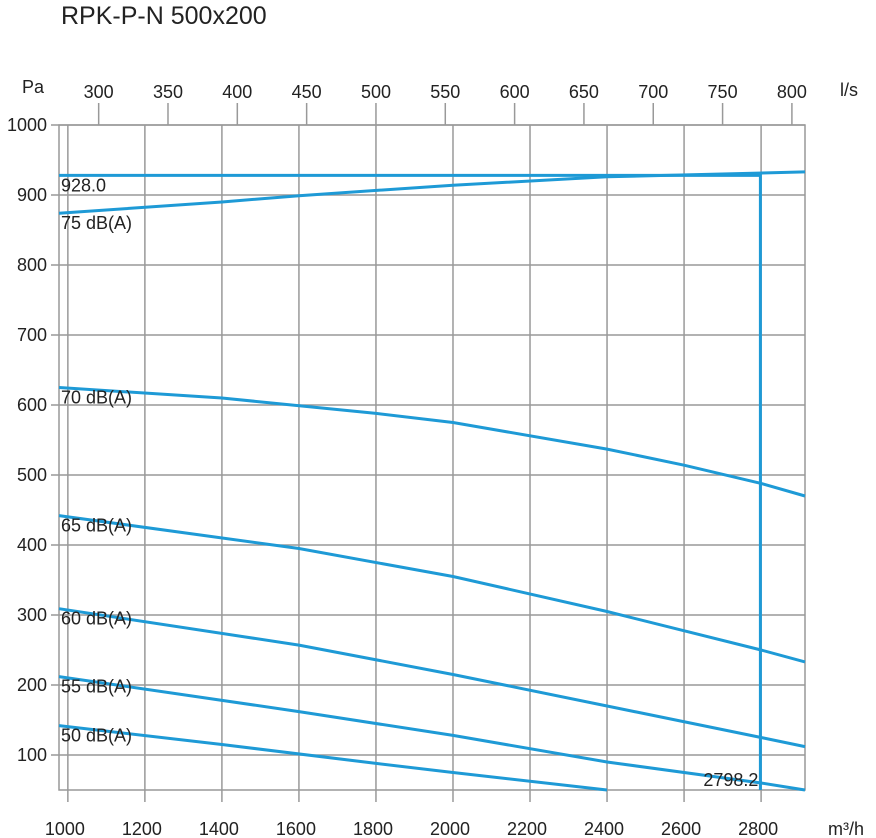 This screenshot has width=876, height=838. Describe the element at coordinates (65, 828) in the screenshot. I see `x-tick-label: 1000` at that location.